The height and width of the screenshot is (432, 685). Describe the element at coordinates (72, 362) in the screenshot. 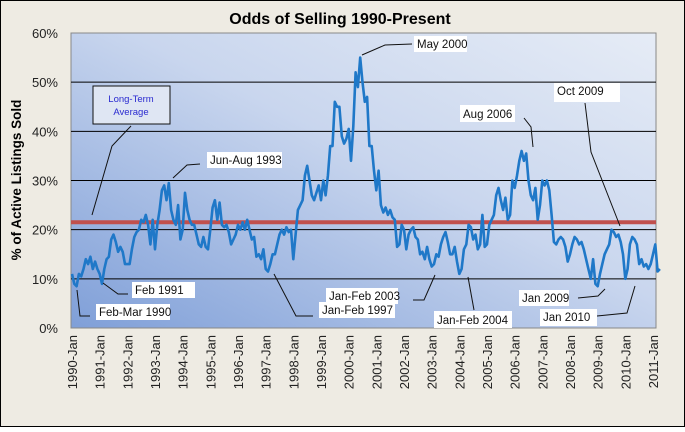

I see `x-tick-label: 1990-Jan` at that location.